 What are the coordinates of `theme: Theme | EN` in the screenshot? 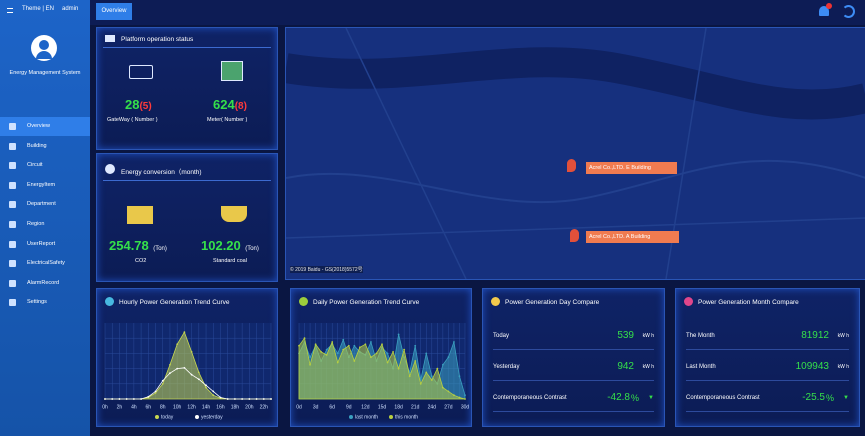 It's located at (38, 9).